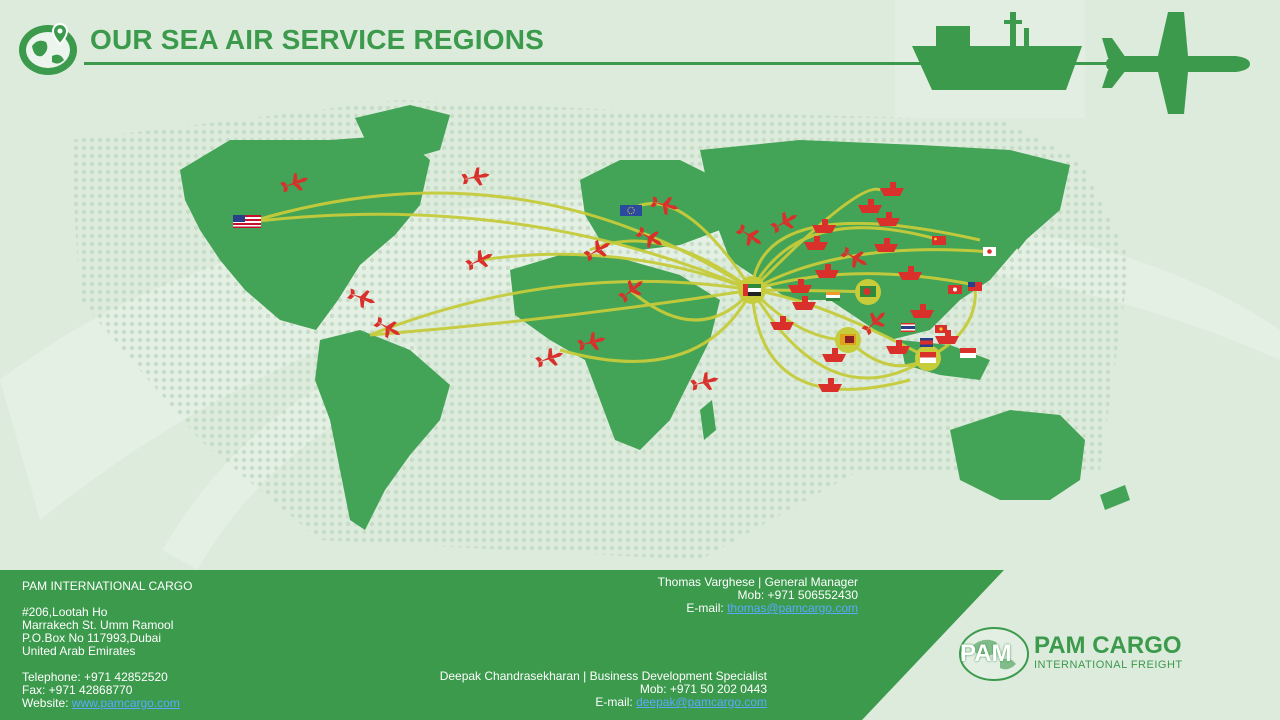 The height and width of the screenshot is (720, 1280). I want to click on madagascar, so click(708, 420).